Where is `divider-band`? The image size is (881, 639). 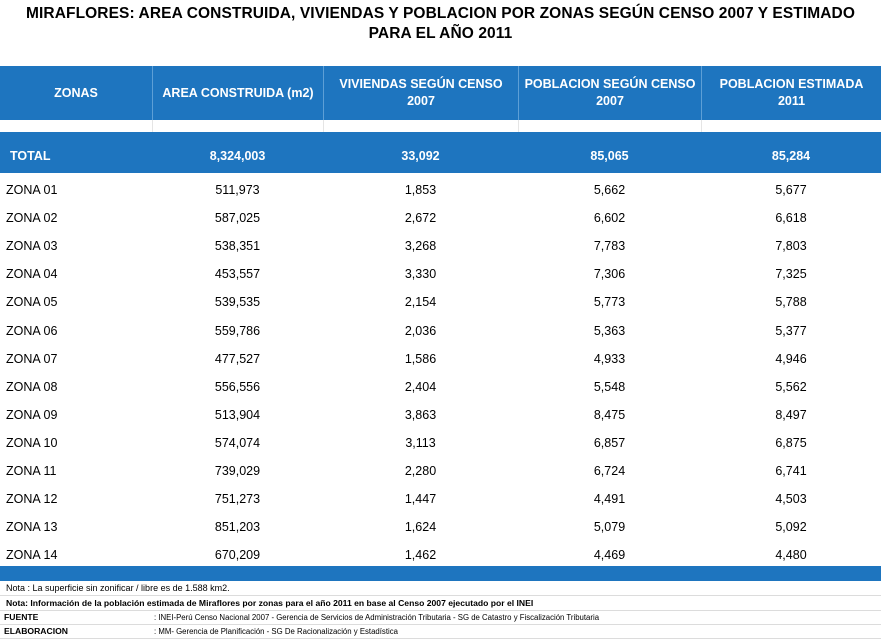
divider-band is located at coordinates (440, 135).